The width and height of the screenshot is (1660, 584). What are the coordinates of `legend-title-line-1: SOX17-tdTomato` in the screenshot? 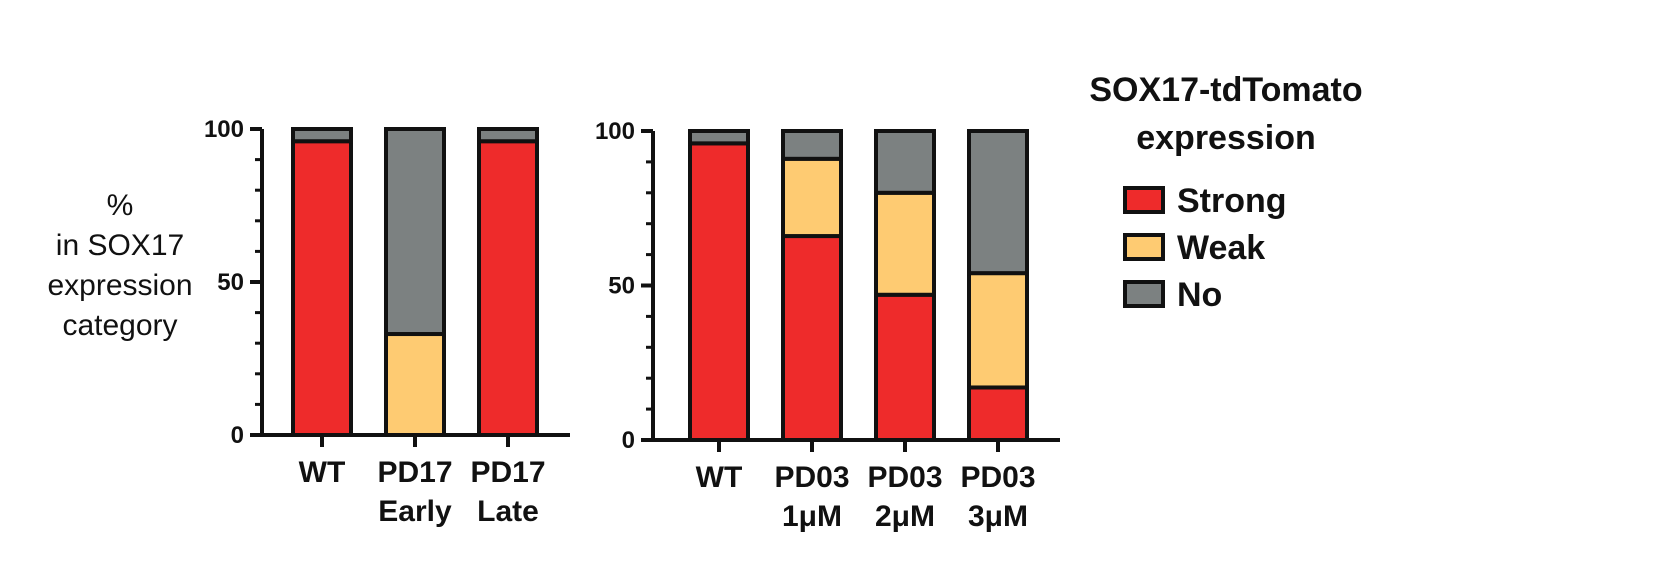 It's located at (1225, 90).